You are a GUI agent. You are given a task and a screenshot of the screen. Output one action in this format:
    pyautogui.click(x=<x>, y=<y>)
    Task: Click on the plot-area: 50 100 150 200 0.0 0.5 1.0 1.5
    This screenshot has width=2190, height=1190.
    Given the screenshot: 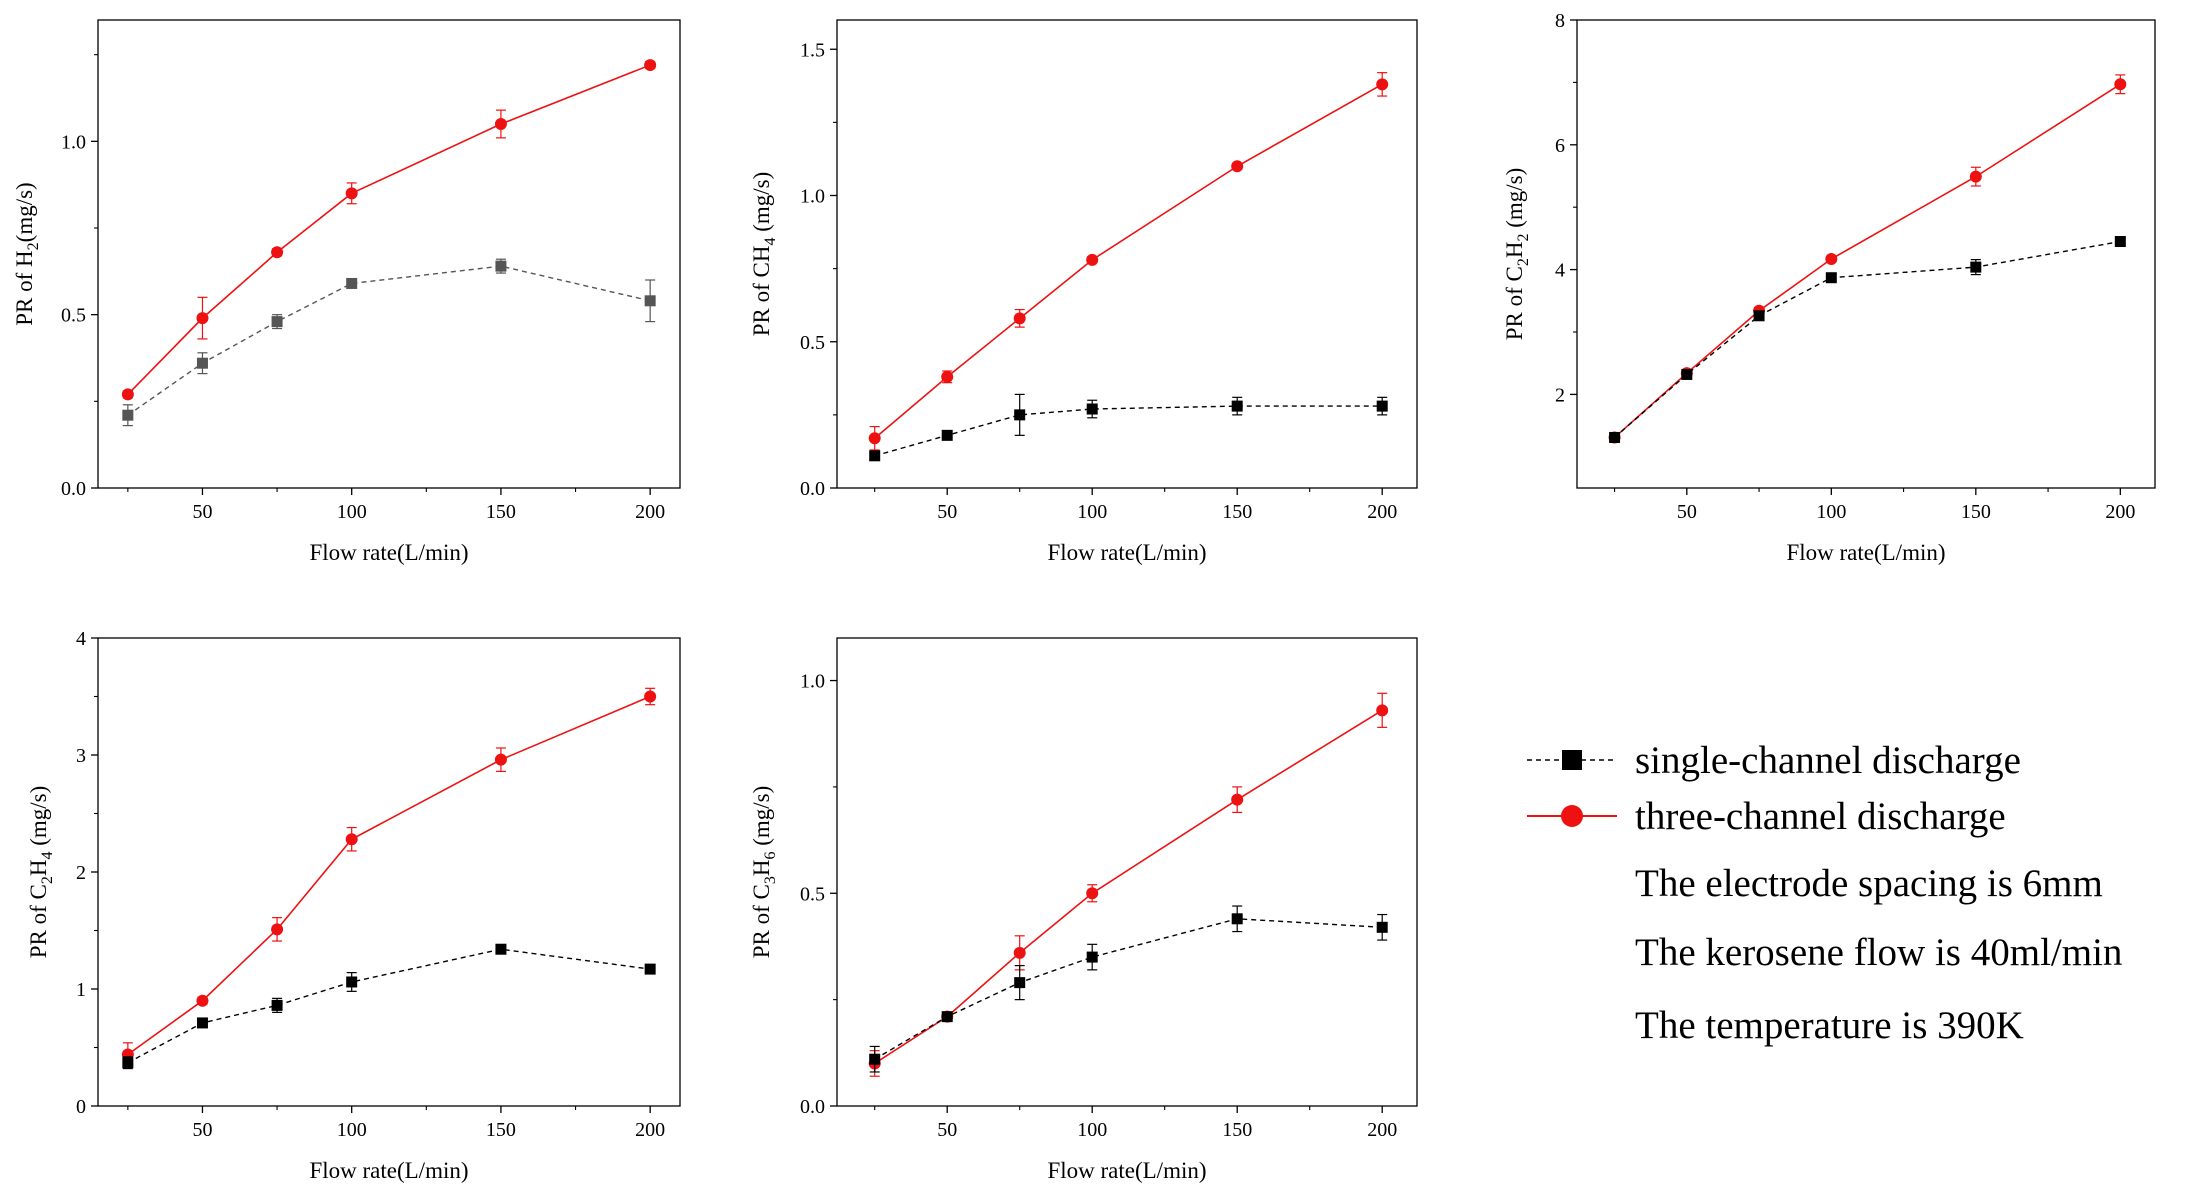 What is the action you would take?
    pyautogui.click(x=1109, y=271)
    